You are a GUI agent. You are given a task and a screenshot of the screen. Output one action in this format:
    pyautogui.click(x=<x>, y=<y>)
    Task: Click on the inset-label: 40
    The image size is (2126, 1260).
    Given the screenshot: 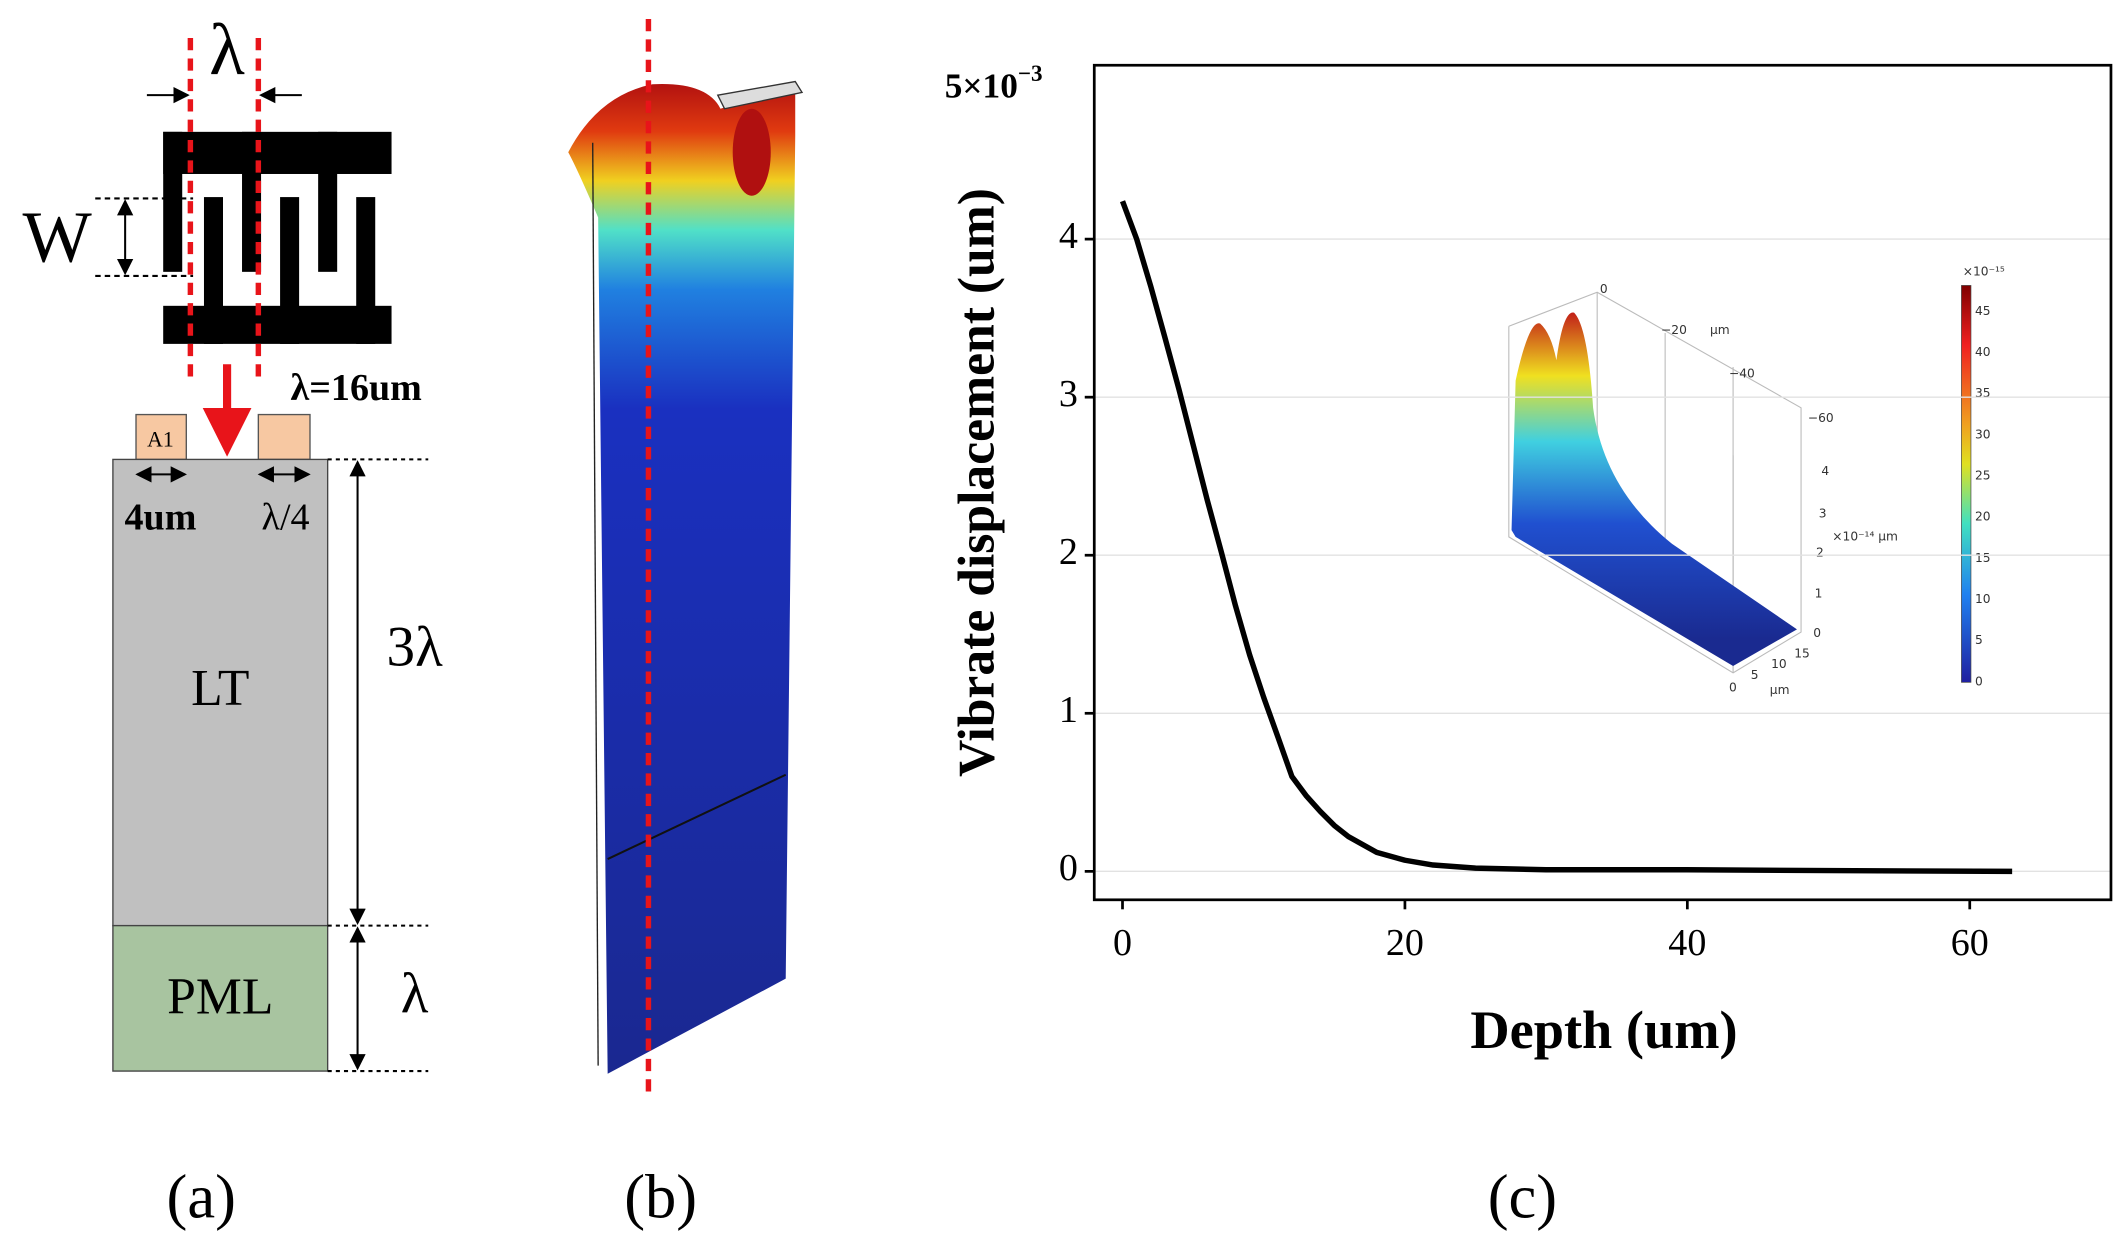 What is the action you would take?
    pyautogui.click(x=1983, y=352)
    